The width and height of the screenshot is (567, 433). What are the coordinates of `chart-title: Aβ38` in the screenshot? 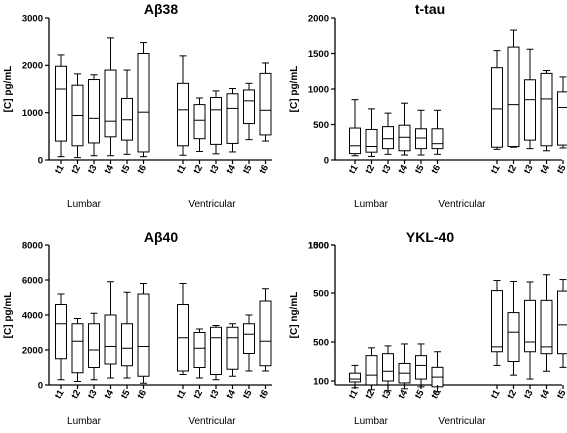 It's located at (161, 9).